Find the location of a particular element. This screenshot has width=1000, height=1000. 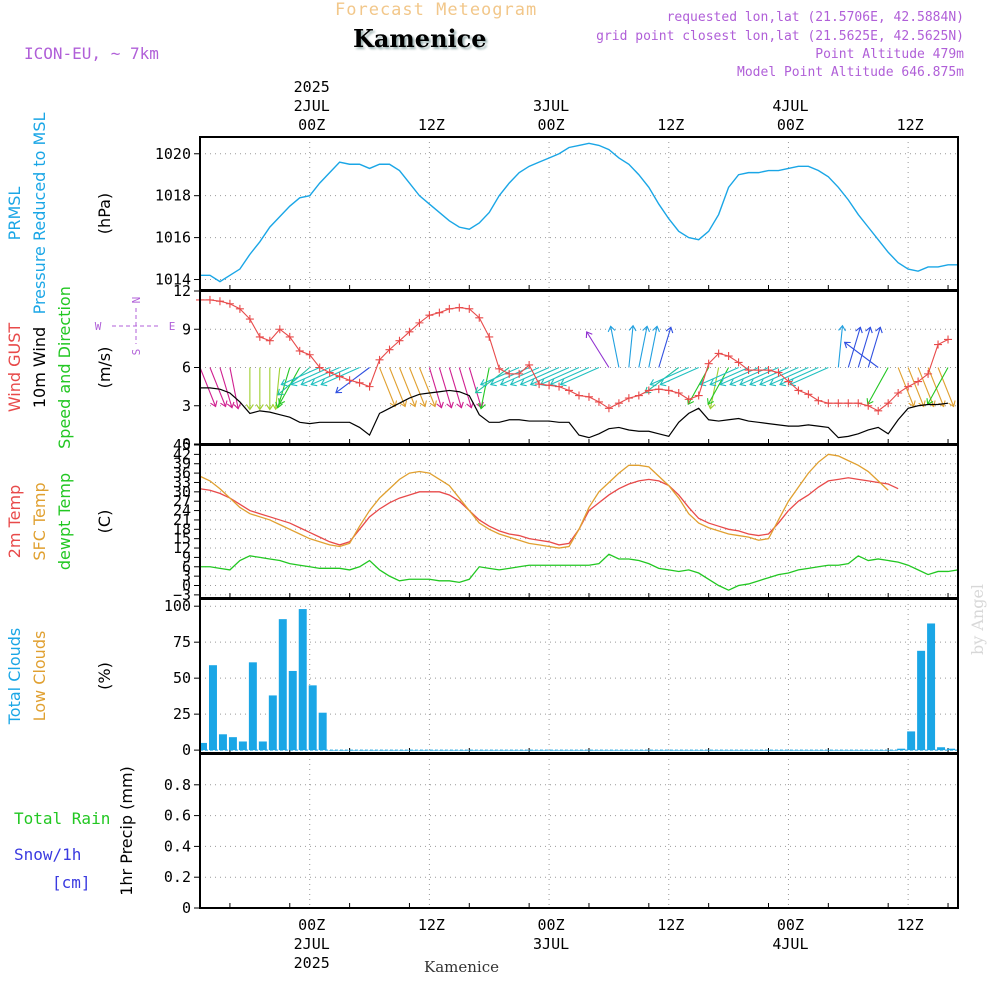

compass-east: E is located at coordinates (172, 326).